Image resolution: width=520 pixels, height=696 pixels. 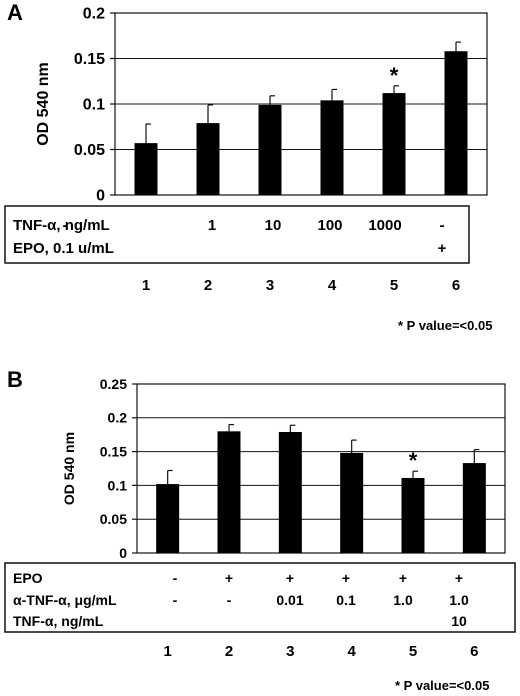 I want to click on condition-value: 0.01, so click(x=289, y=600).